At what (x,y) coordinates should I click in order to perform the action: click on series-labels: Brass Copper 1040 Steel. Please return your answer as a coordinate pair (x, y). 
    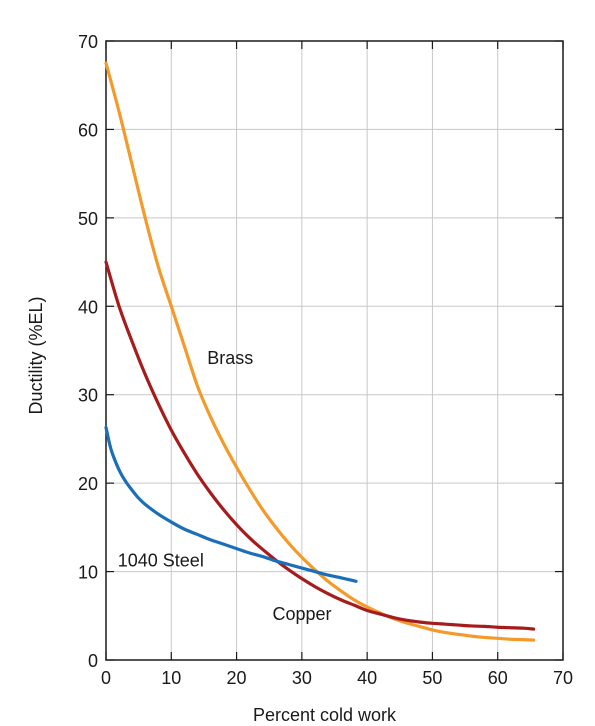
    Looking at the image, I should click on (225, 486).